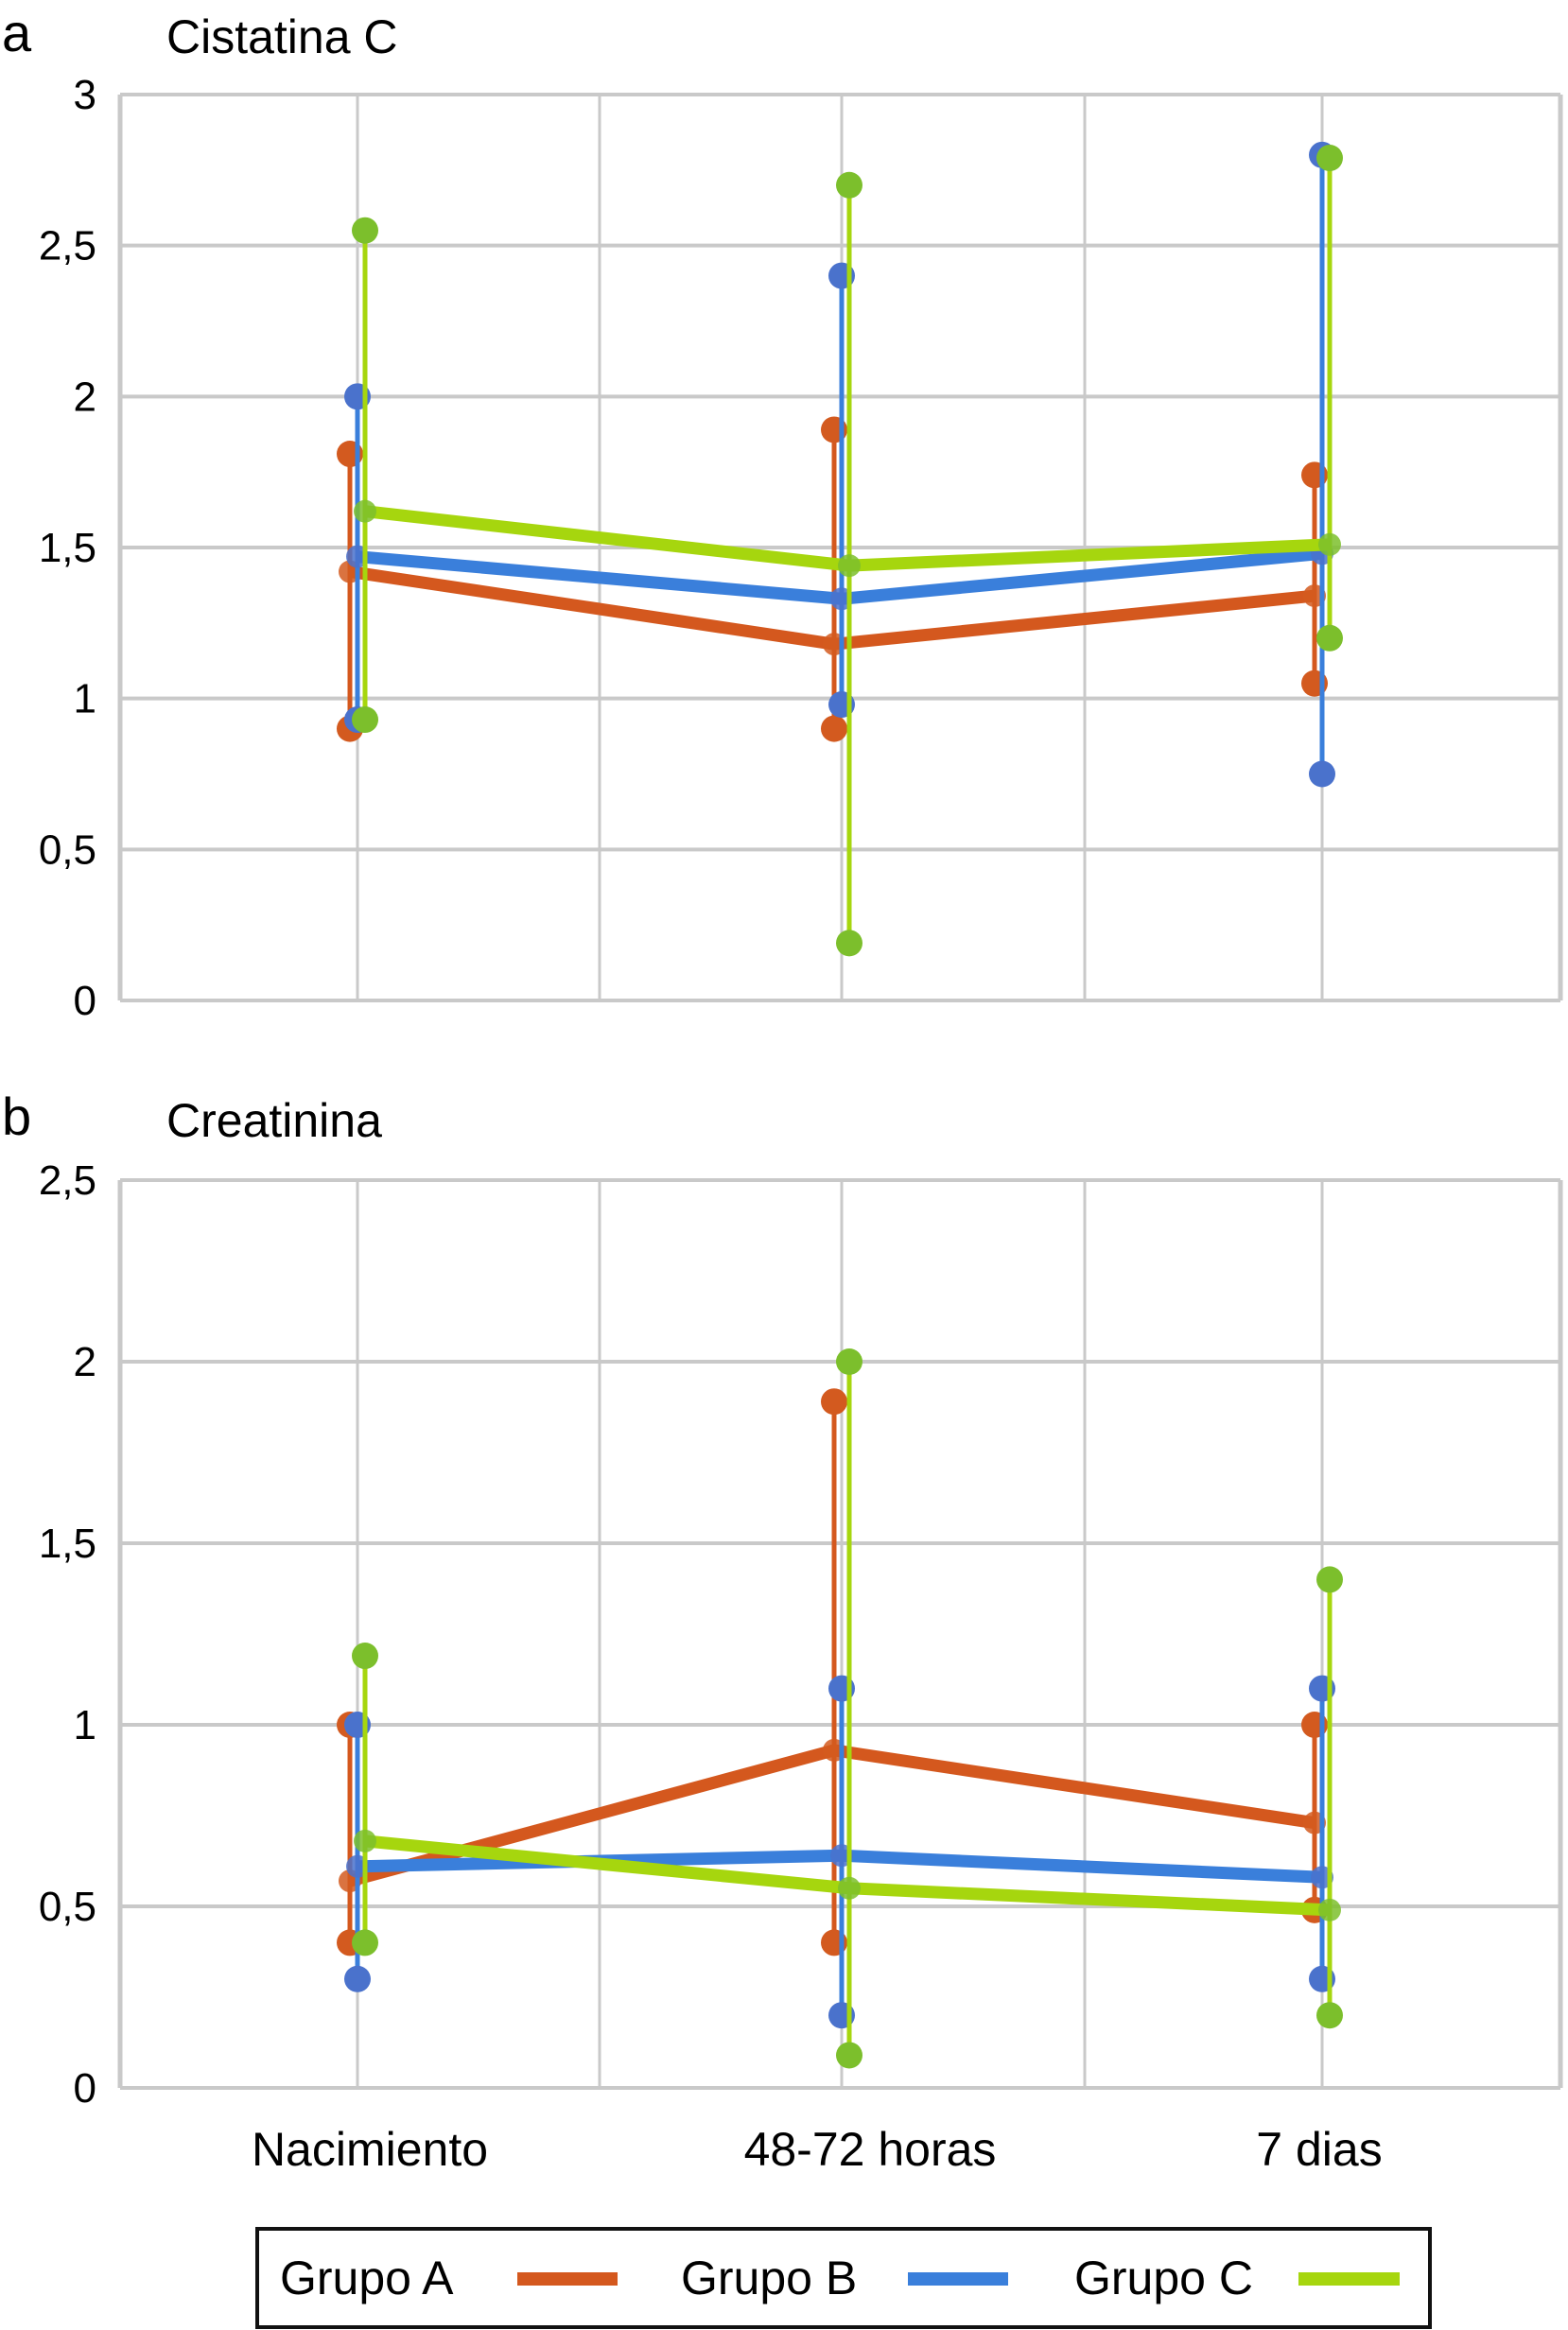 This screenshot has height=2330, width=1568. I want to click on x-tick-label: 48-72 horas, so click(871, 2149).